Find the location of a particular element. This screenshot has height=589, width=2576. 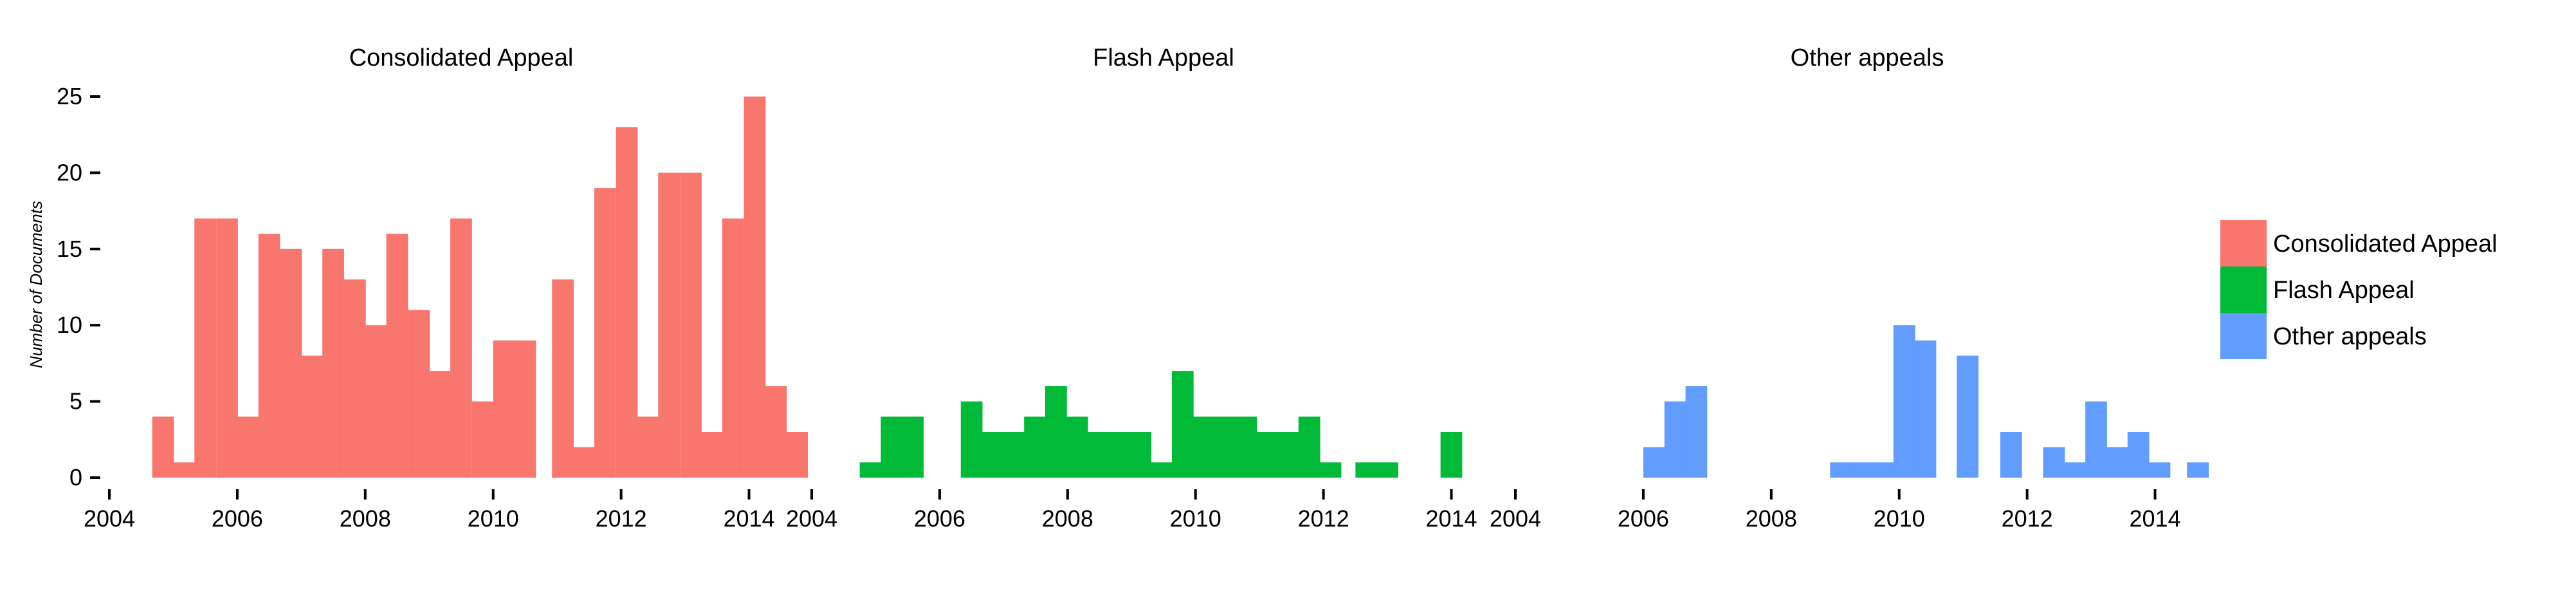

y-tick-label: 20 is located at coordinates (69, 172).